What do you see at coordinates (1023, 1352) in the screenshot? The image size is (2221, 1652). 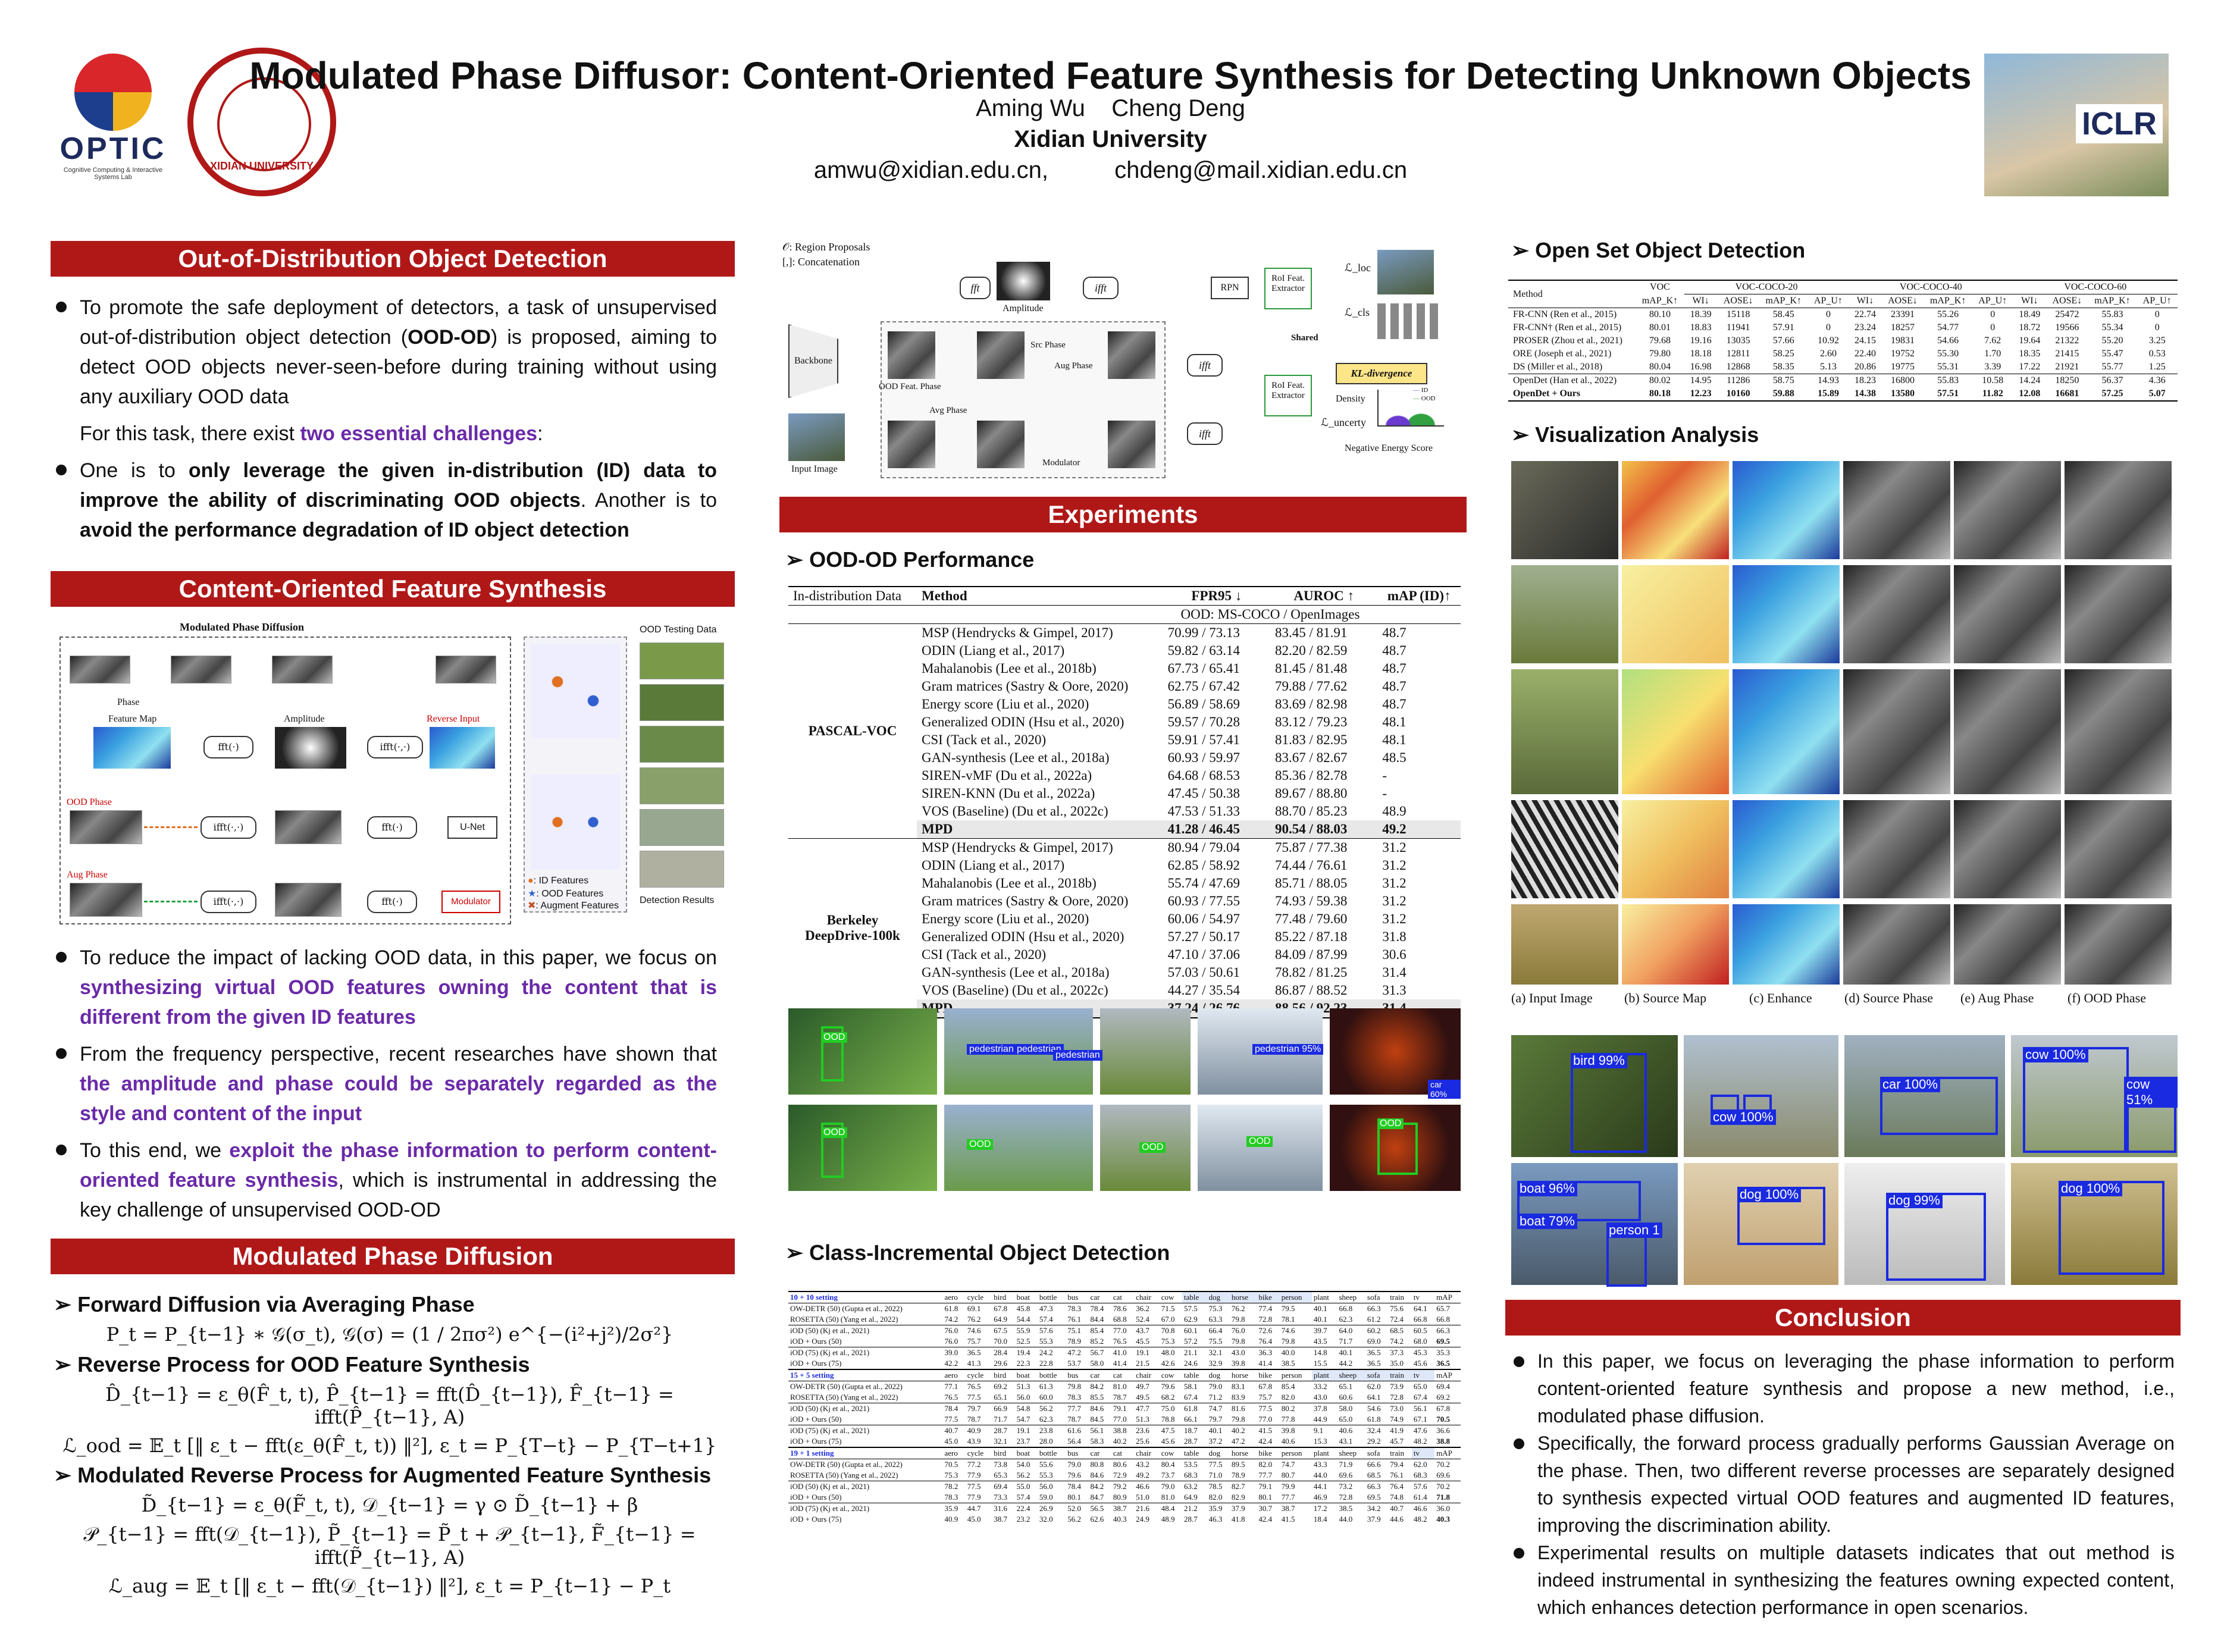 I see `cil-value-cell: 19.4` at bounding box center [1023, 1352].